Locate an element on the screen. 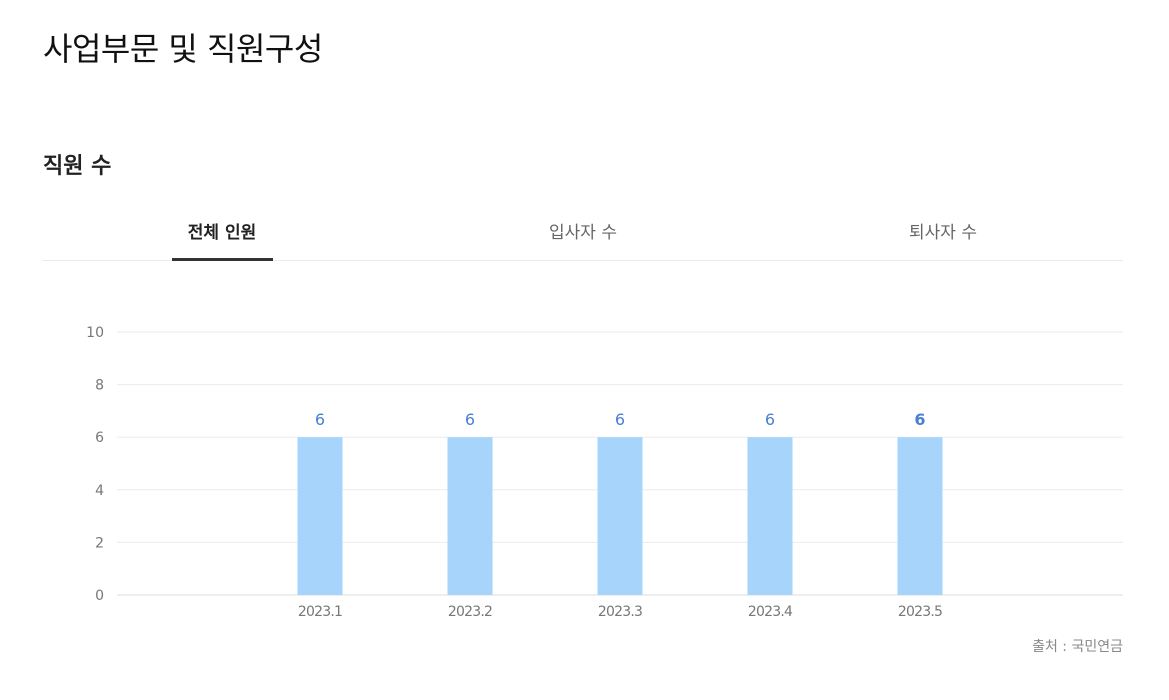 The image size is (1169, 700). y-tick-label: 4 is located at coordinates (99, 491).